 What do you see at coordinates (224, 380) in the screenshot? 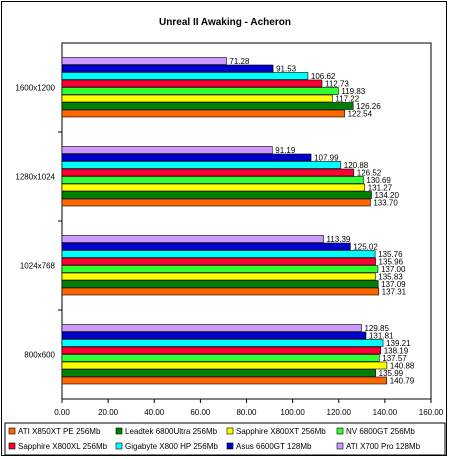
I see `bar-ati-x850xt-pe-256mb-800x600` at bounding box center [224, 380].